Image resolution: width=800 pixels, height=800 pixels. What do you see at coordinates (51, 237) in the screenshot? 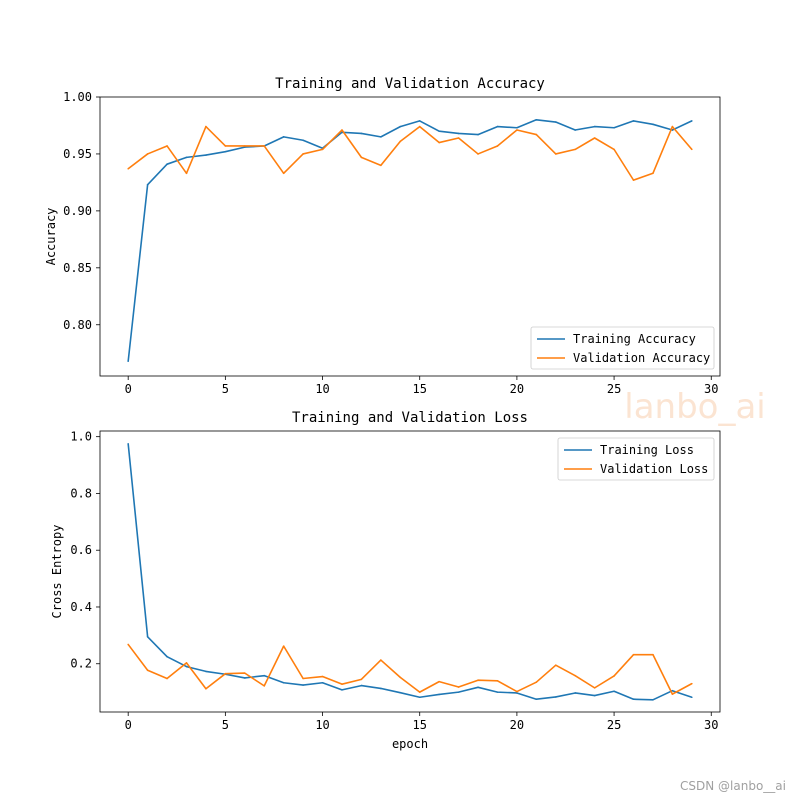
I see `y-axis-label: Accuracy` at bounding box center [51, 237].